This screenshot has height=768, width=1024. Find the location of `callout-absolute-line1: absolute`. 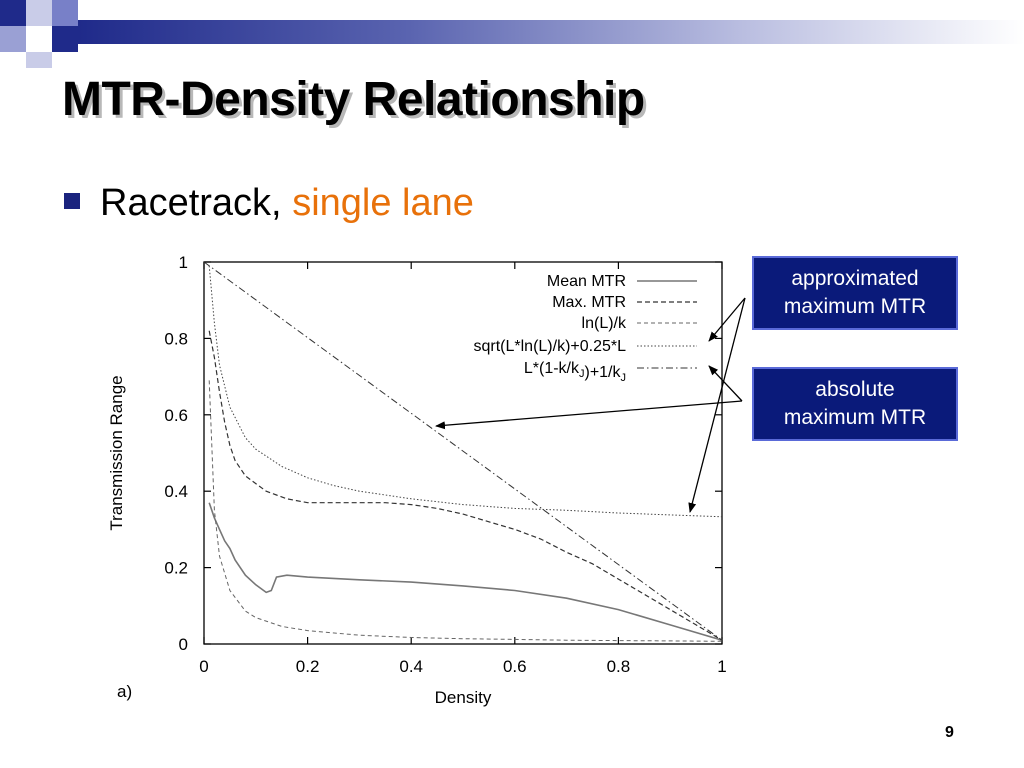

callout-absolute-line1: absolute is located at coordinates (855, 389).